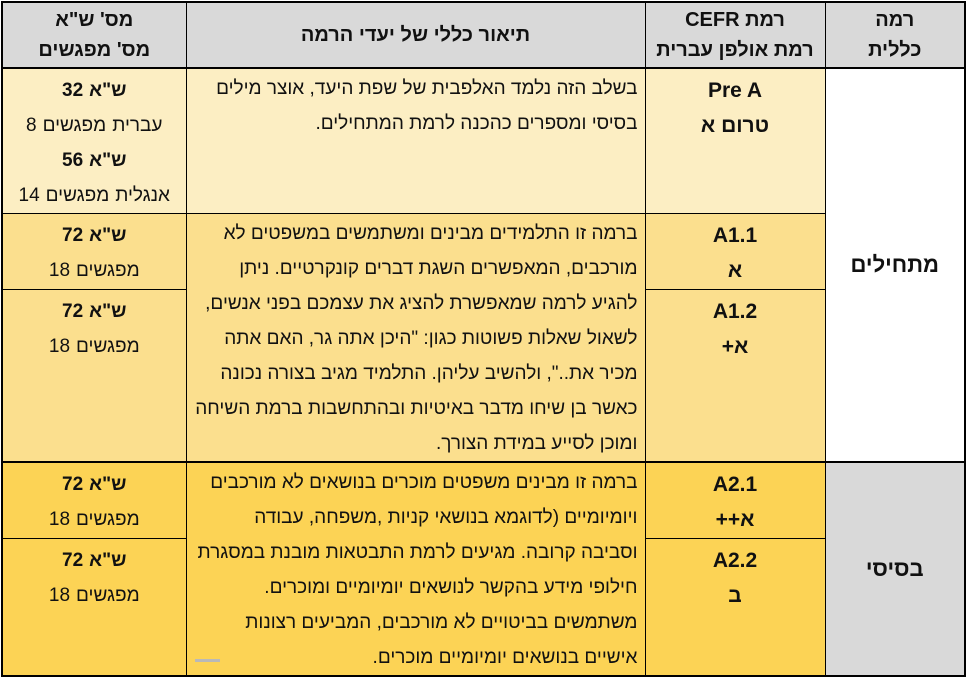 This screenshot has height=677, width=967. What do you see at coordinates (735, 251) in the screenshot?
I see `cefr-cell-a1-1: A1.1 א` at bounding box center [735, 251].